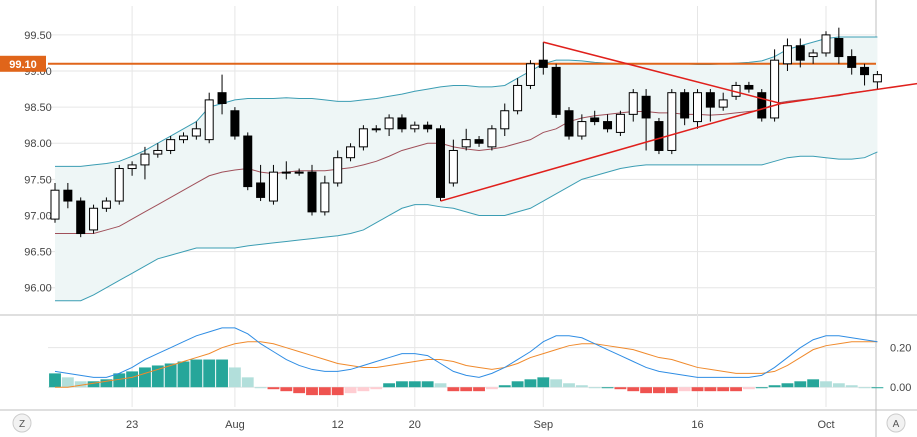 The image size is (917, 437). I want to click on current-price-label: 99.10, so click(23, 65).